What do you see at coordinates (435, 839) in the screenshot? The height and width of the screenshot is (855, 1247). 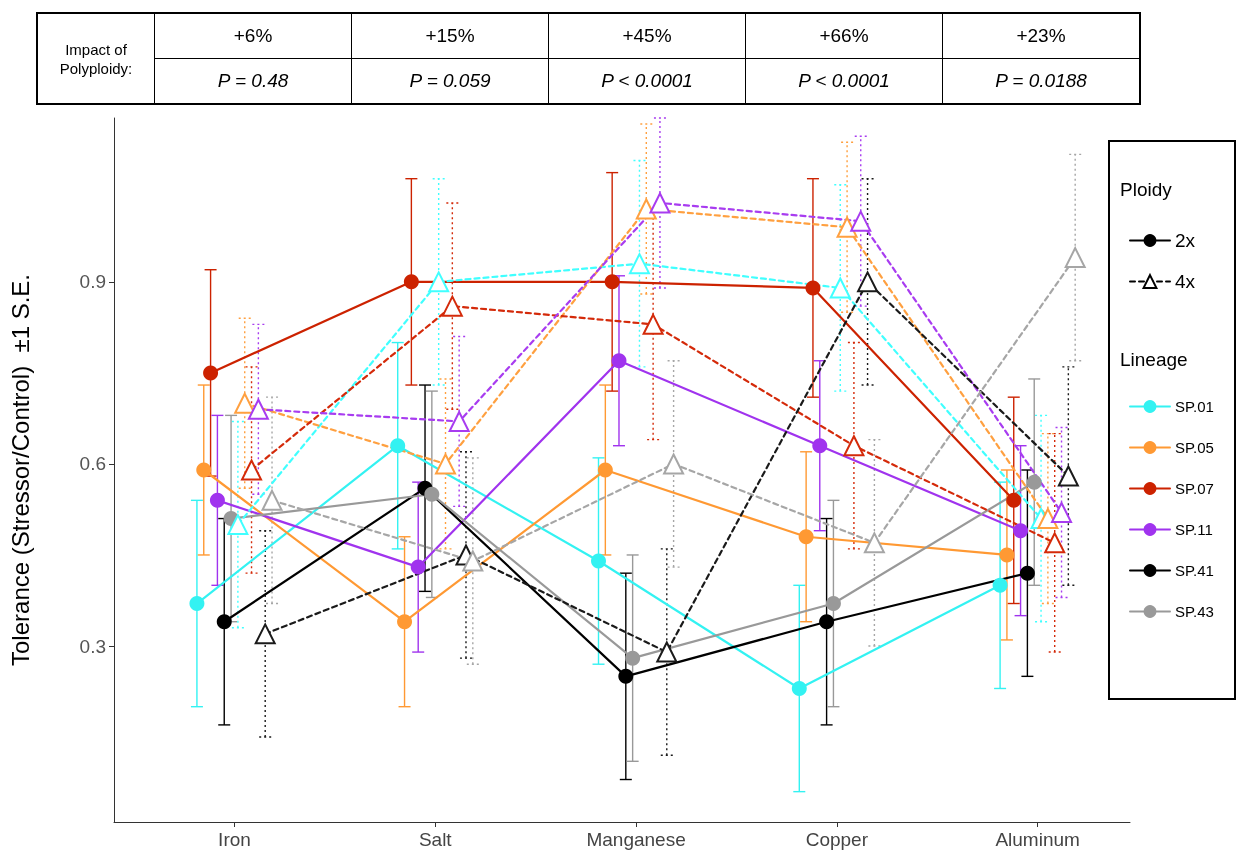 I see `x-tick-label: Salt` at bounding box center [435, 839].